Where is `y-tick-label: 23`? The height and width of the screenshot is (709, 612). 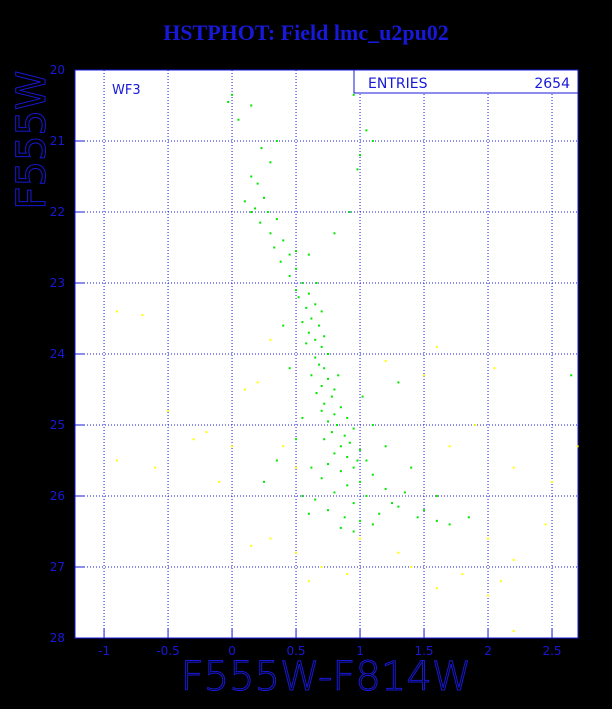
y-tick-label: 23 is located at coordinates (57, 283).